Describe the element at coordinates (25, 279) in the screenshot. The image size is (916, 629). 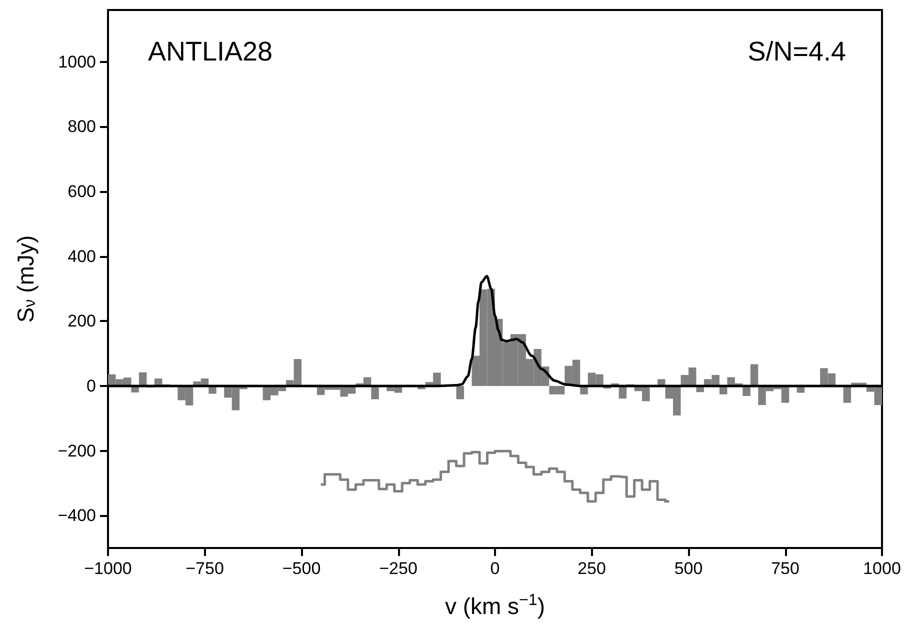
I see `y-axis-title: Sν (mJy)` at that location.